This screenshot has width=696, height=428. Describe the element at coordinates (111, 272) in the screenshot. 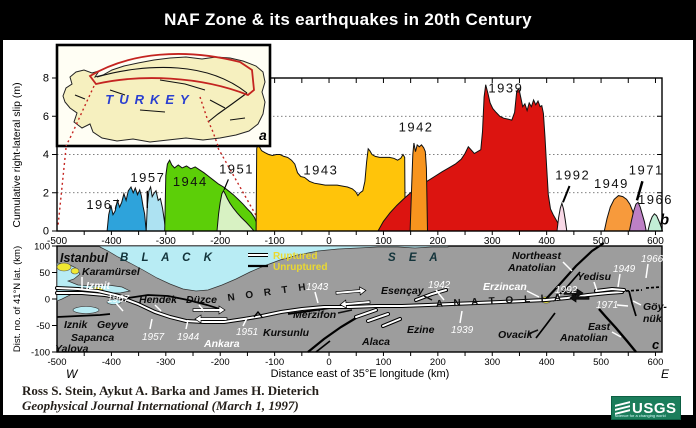

I see `map-place-label-karam-rsel: Karamürsel` at that location.